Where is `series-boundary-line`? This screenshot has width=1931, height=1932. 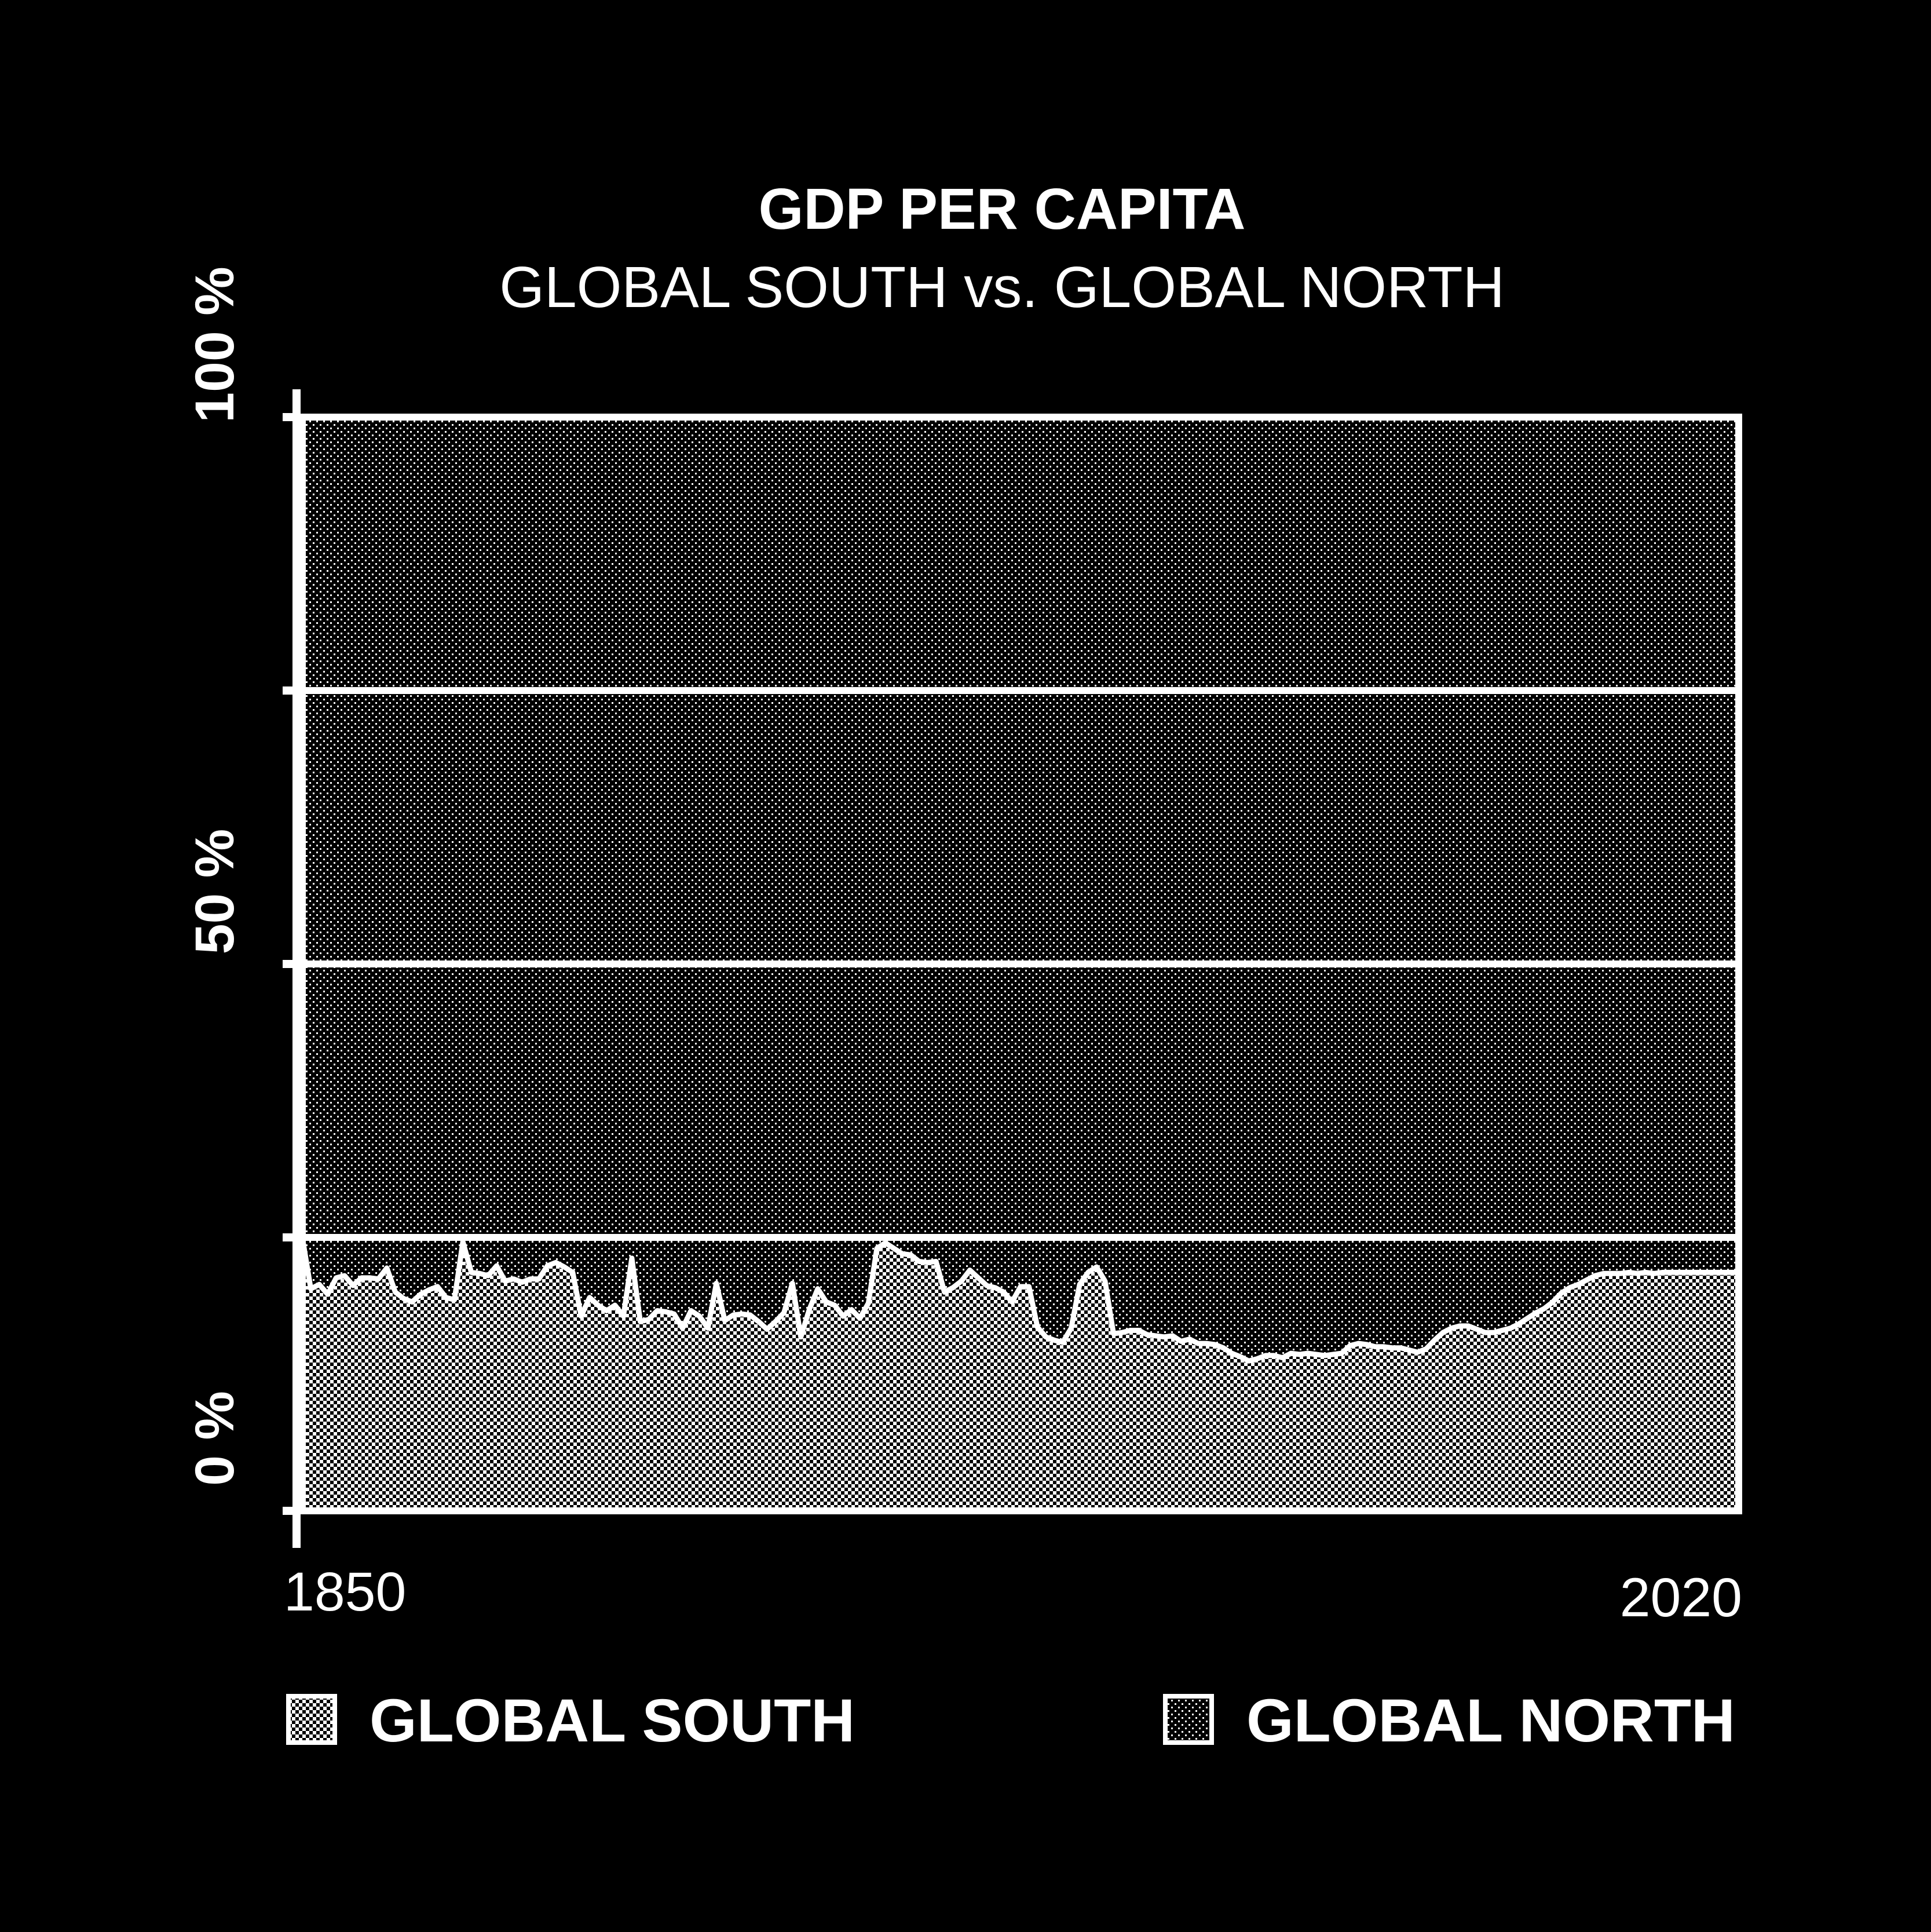
series-boundary-line is located at coordinates (1019, 1300).